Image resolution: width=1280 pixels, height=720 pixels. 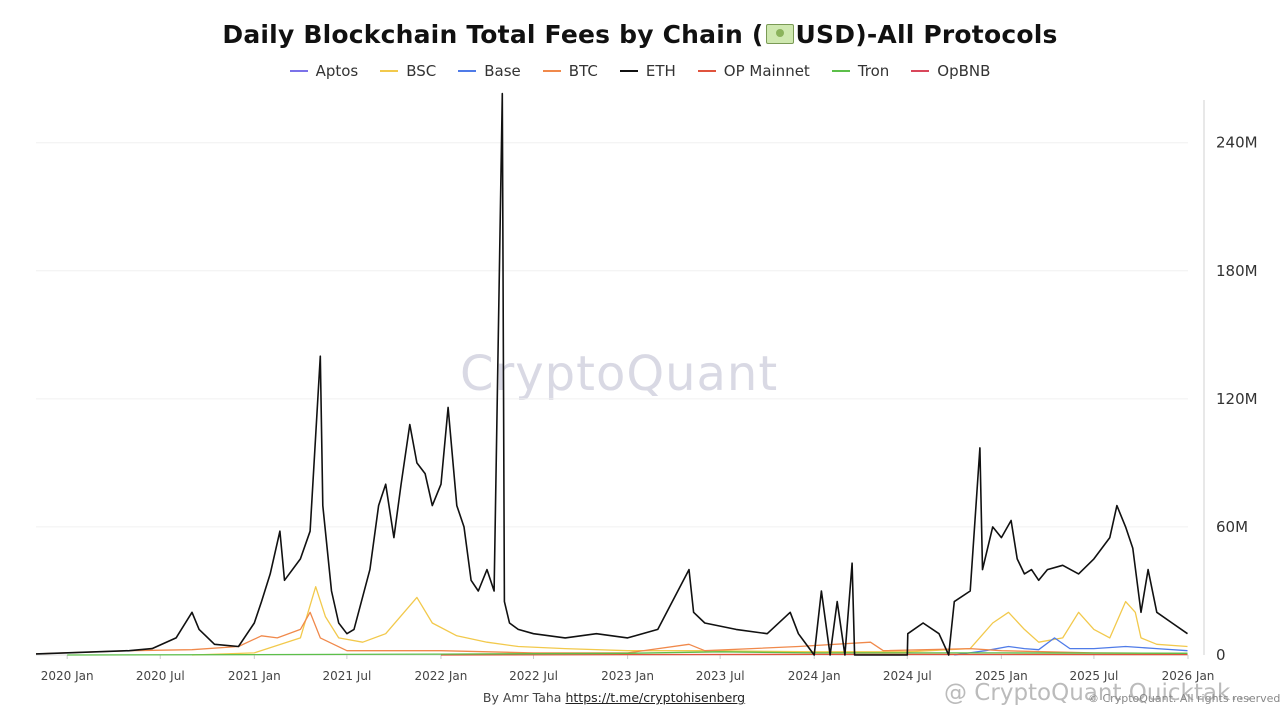 I want to click on x-tick-label: 2023 Jan, so click(x=627, y=676).